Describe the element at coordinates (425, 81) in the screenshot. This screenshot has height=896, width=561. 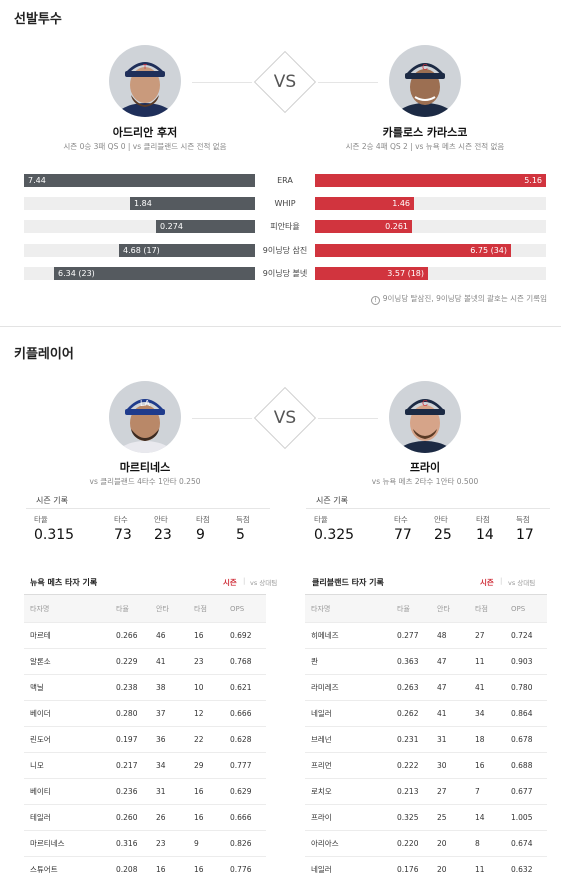
I see `right-pitcher-avatar: C` at that location.